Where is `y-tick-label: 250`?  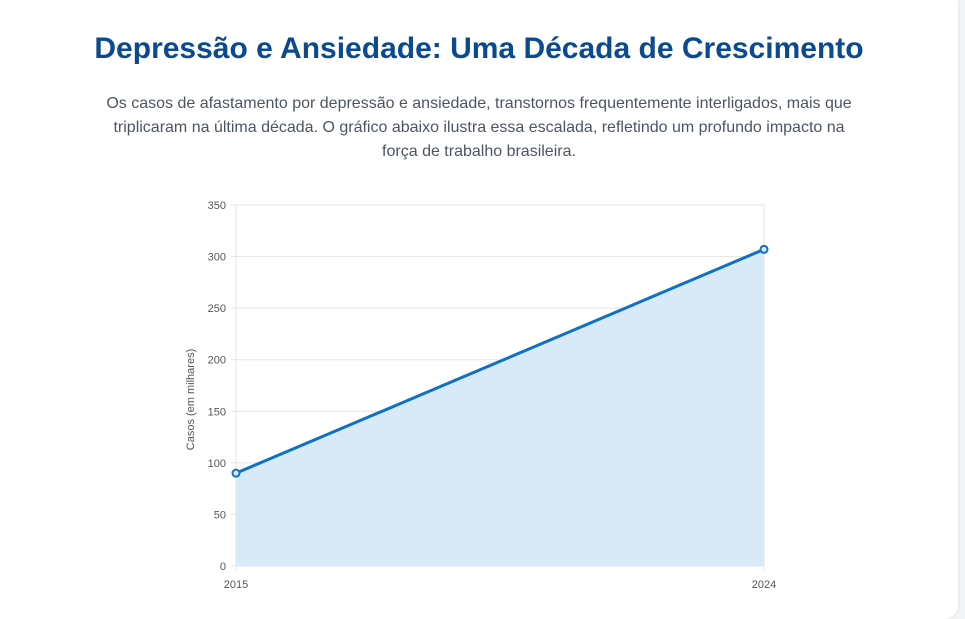 y-tick-label: 250 is located at coordinates (217, 309).